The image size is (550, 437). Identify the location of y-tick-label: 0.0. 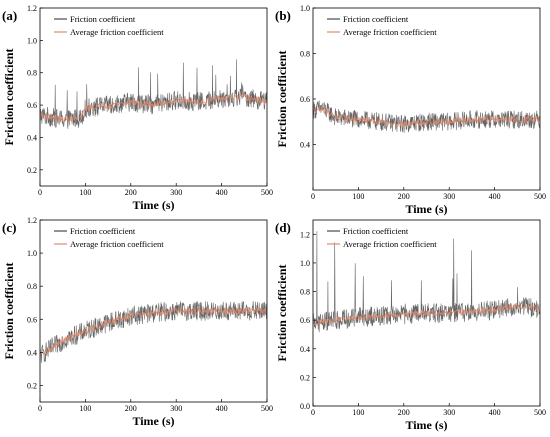
(305, 406).